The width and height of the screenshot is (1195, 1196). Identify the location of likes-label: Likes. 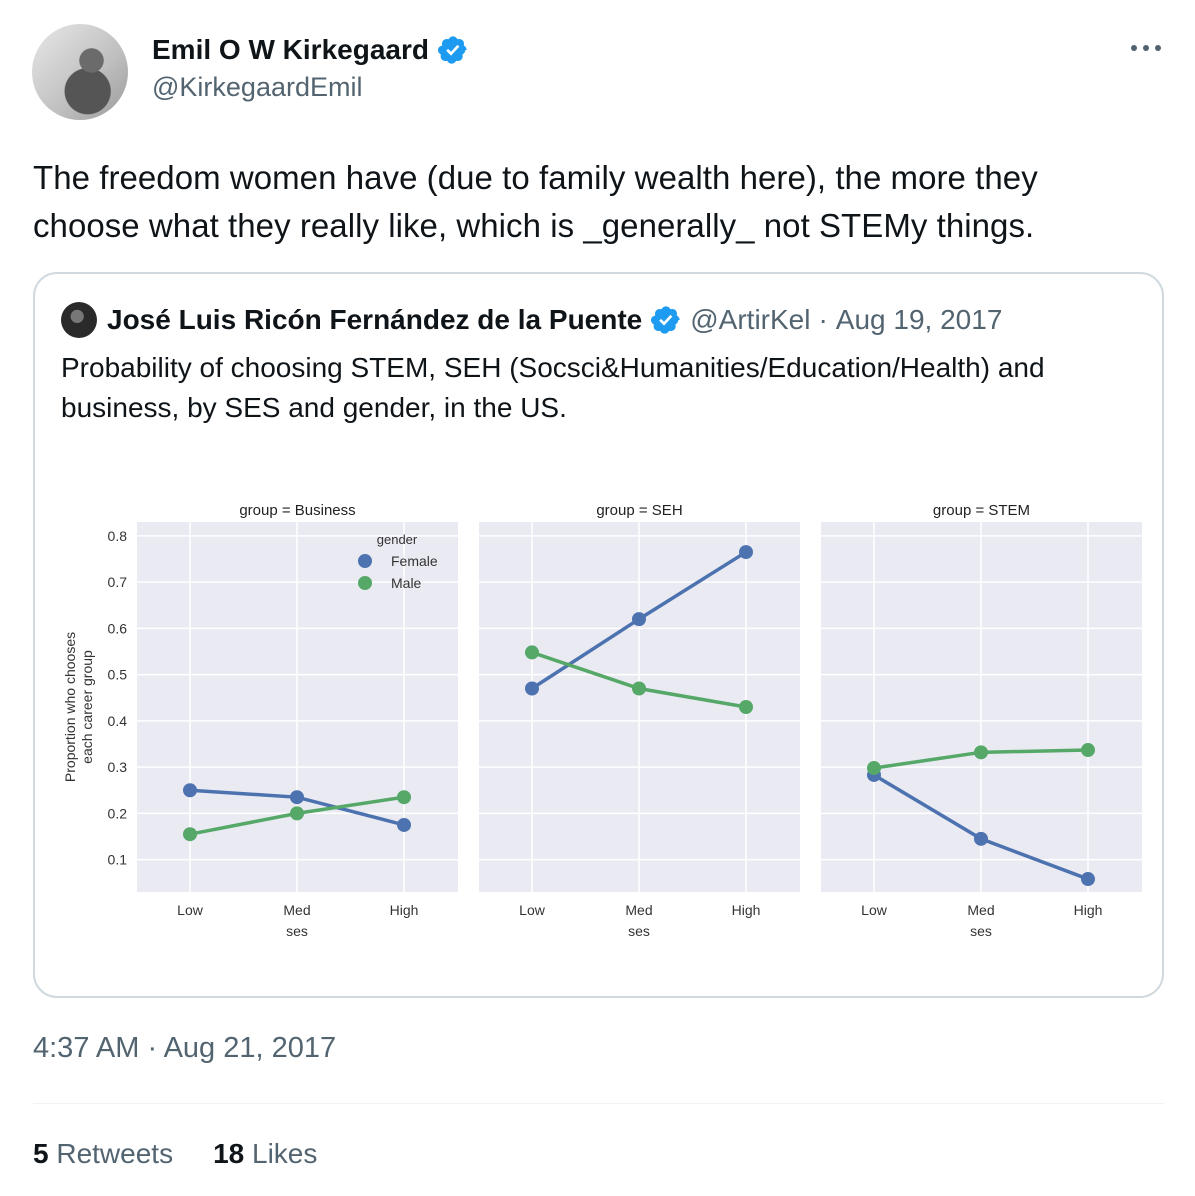
(285, 1153).